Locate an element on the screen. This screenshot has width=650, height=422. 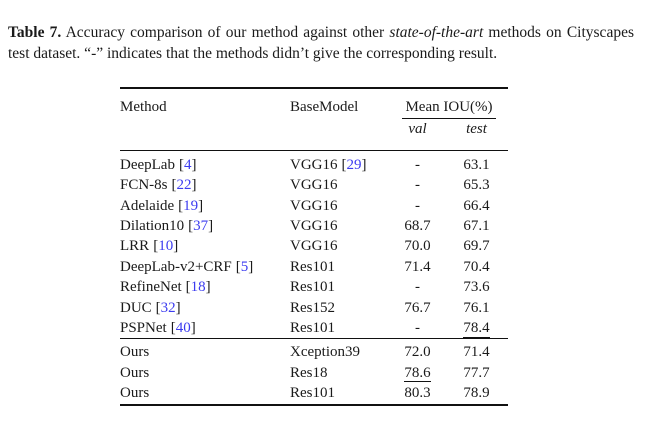
val-cell: 68.7 is located at coordinates (417, 226).